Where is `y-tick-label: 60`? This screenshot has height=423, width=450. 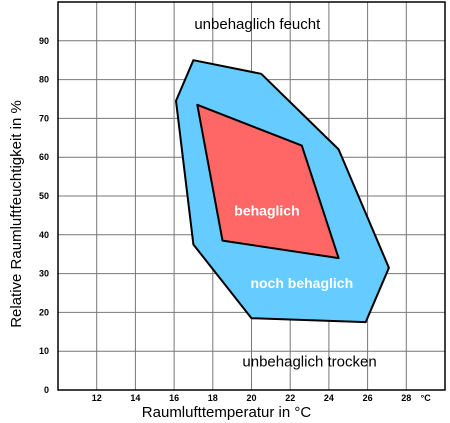 y-tick-label: 60 is located at coordinates (44, 157).